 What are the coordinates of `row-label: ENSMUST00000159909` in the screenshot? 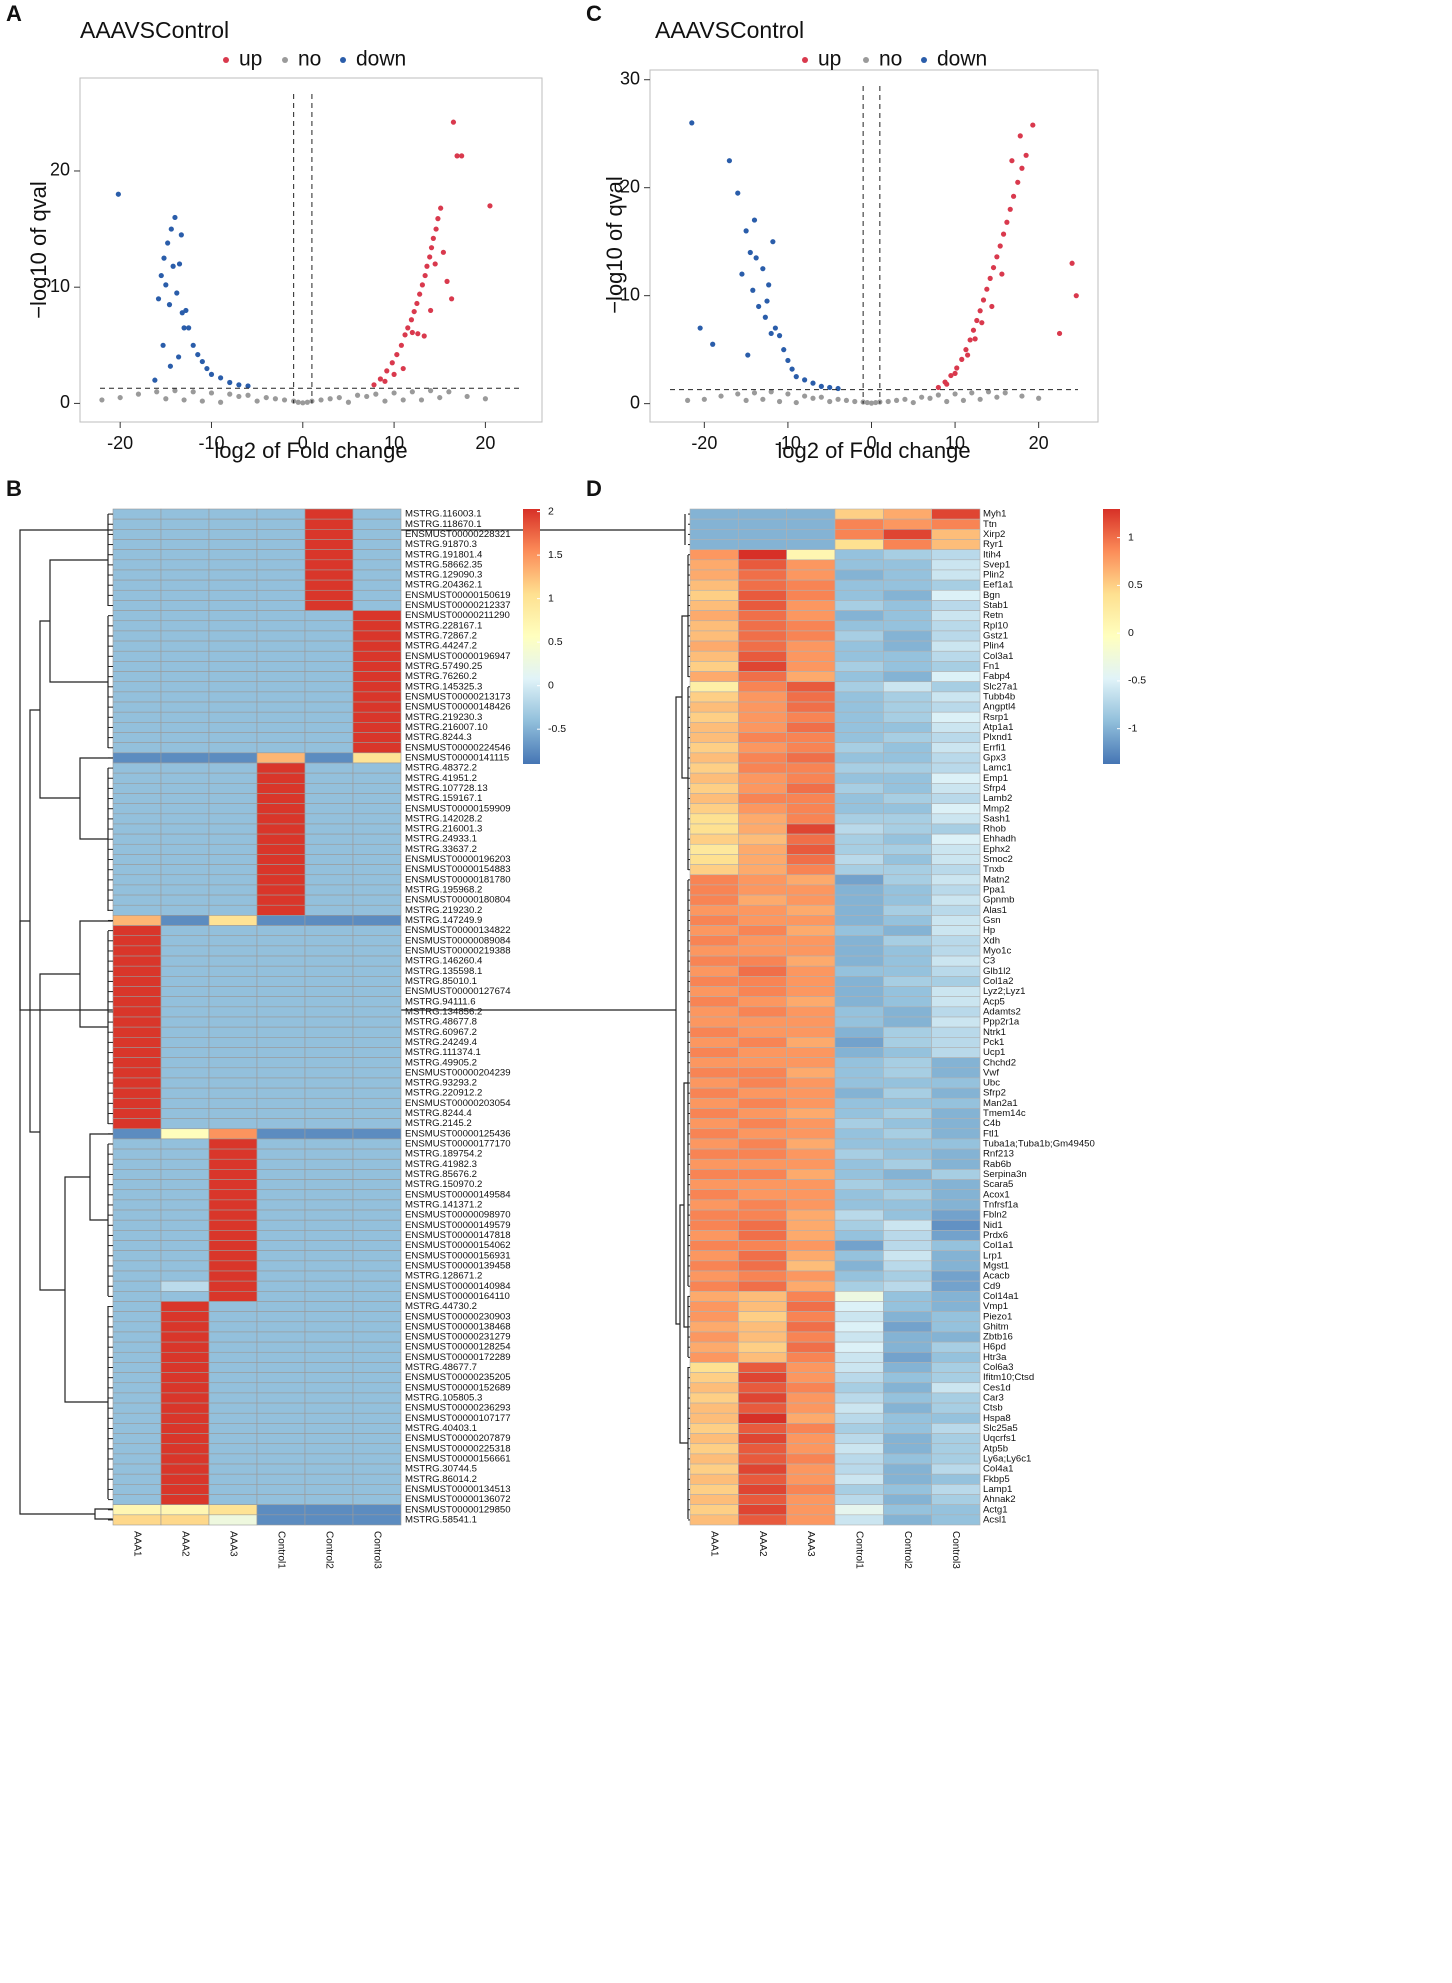 It's located at (458, 808).